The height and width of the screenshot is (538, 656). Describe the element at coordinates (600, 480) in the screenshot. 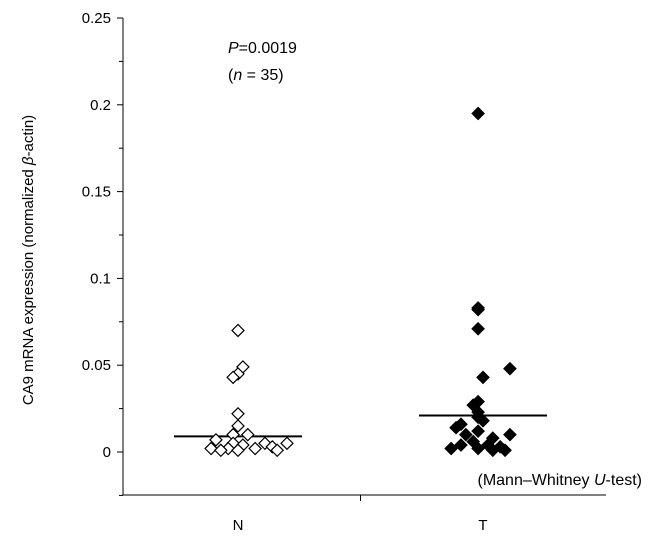

I see `test-italic: U` at that location.